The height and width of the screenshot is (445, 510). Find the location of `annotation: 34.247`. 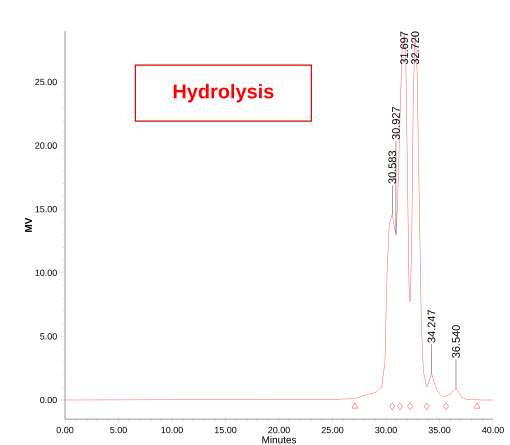

annotation: 34.247 is located at coordinates (432, 326).